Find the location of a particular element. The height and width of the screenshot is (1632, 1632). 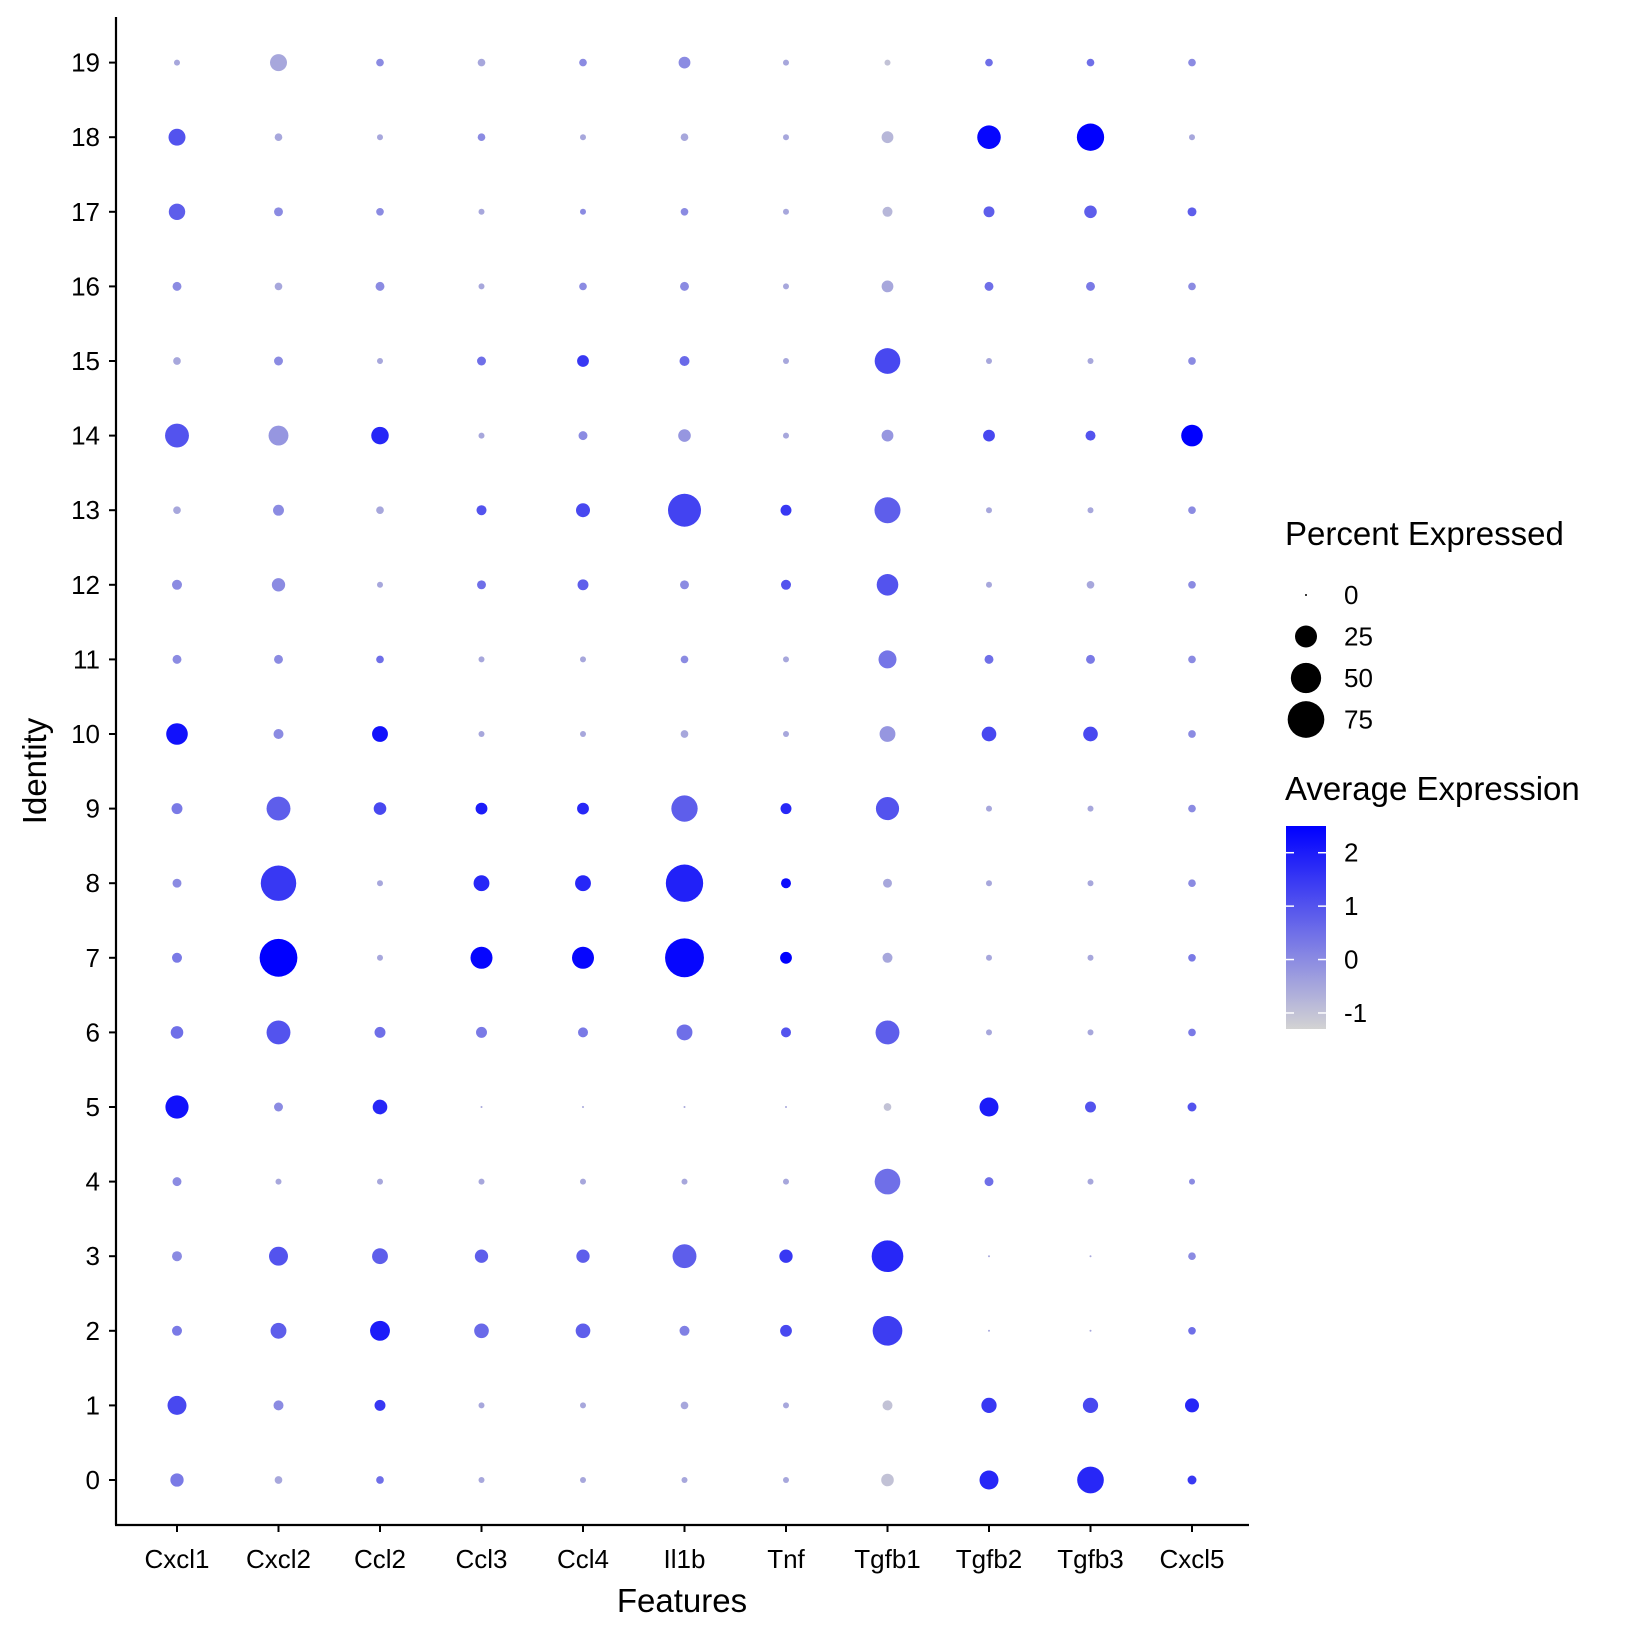

y-tick-label: 11 is located at coordinates (86, 659).